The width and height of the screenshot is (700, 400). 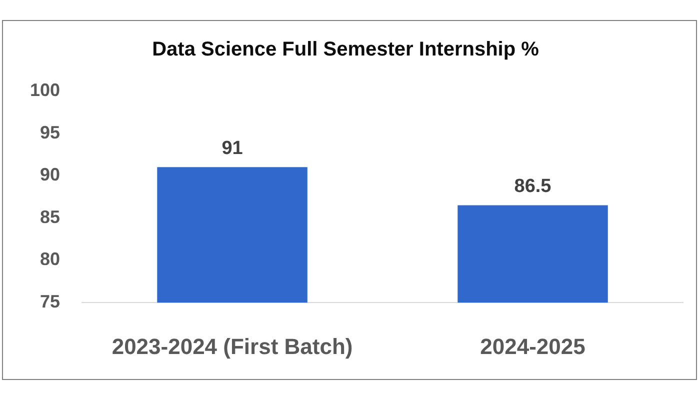 I want to click on x-tick-label: 2023-2024 (First Batch), so click(x=232, y=346).